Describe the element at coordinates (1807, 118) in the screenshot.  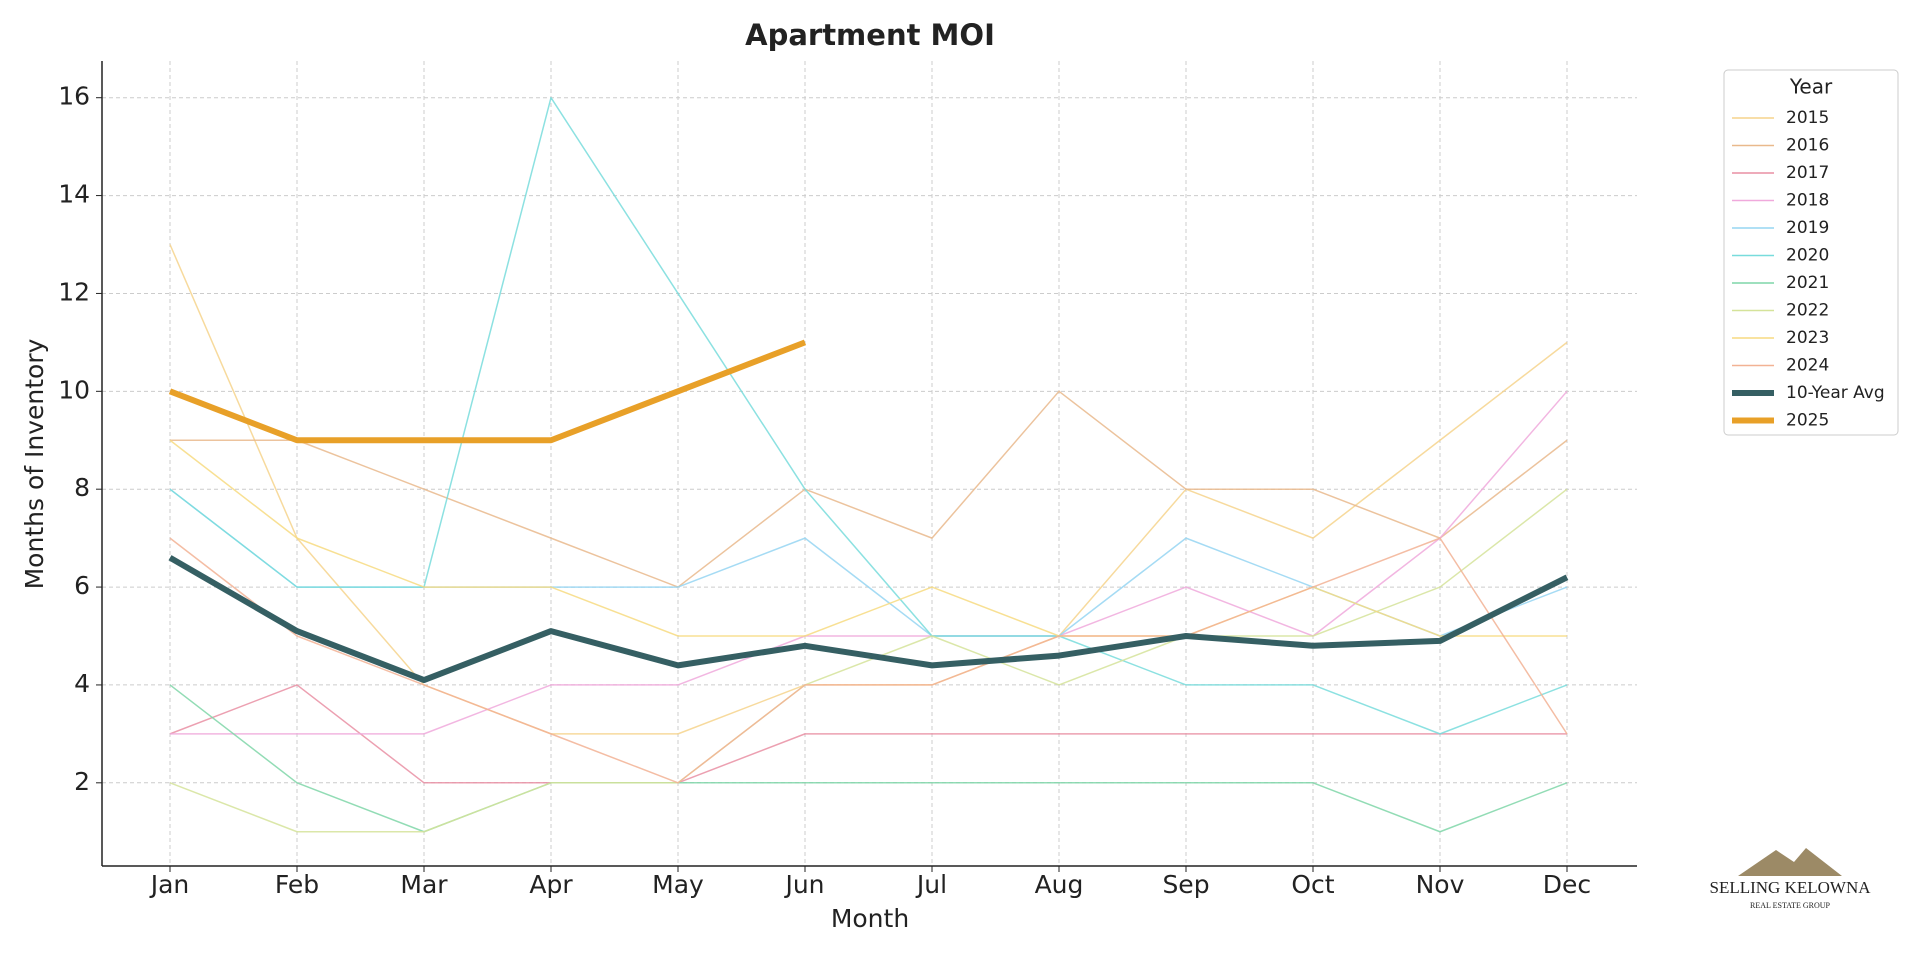
I see `legend-label: 2015` at that location.